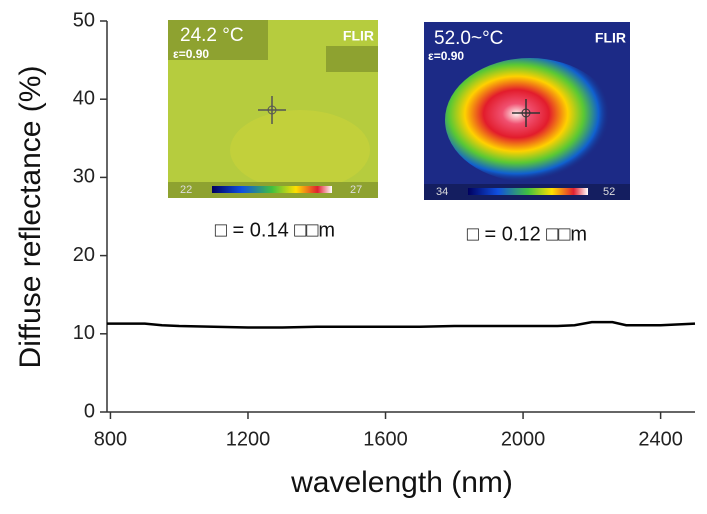  Describe the element at coordinates (523, 439) in the screenshot. I see `x-tick-label: 2000` at that location.